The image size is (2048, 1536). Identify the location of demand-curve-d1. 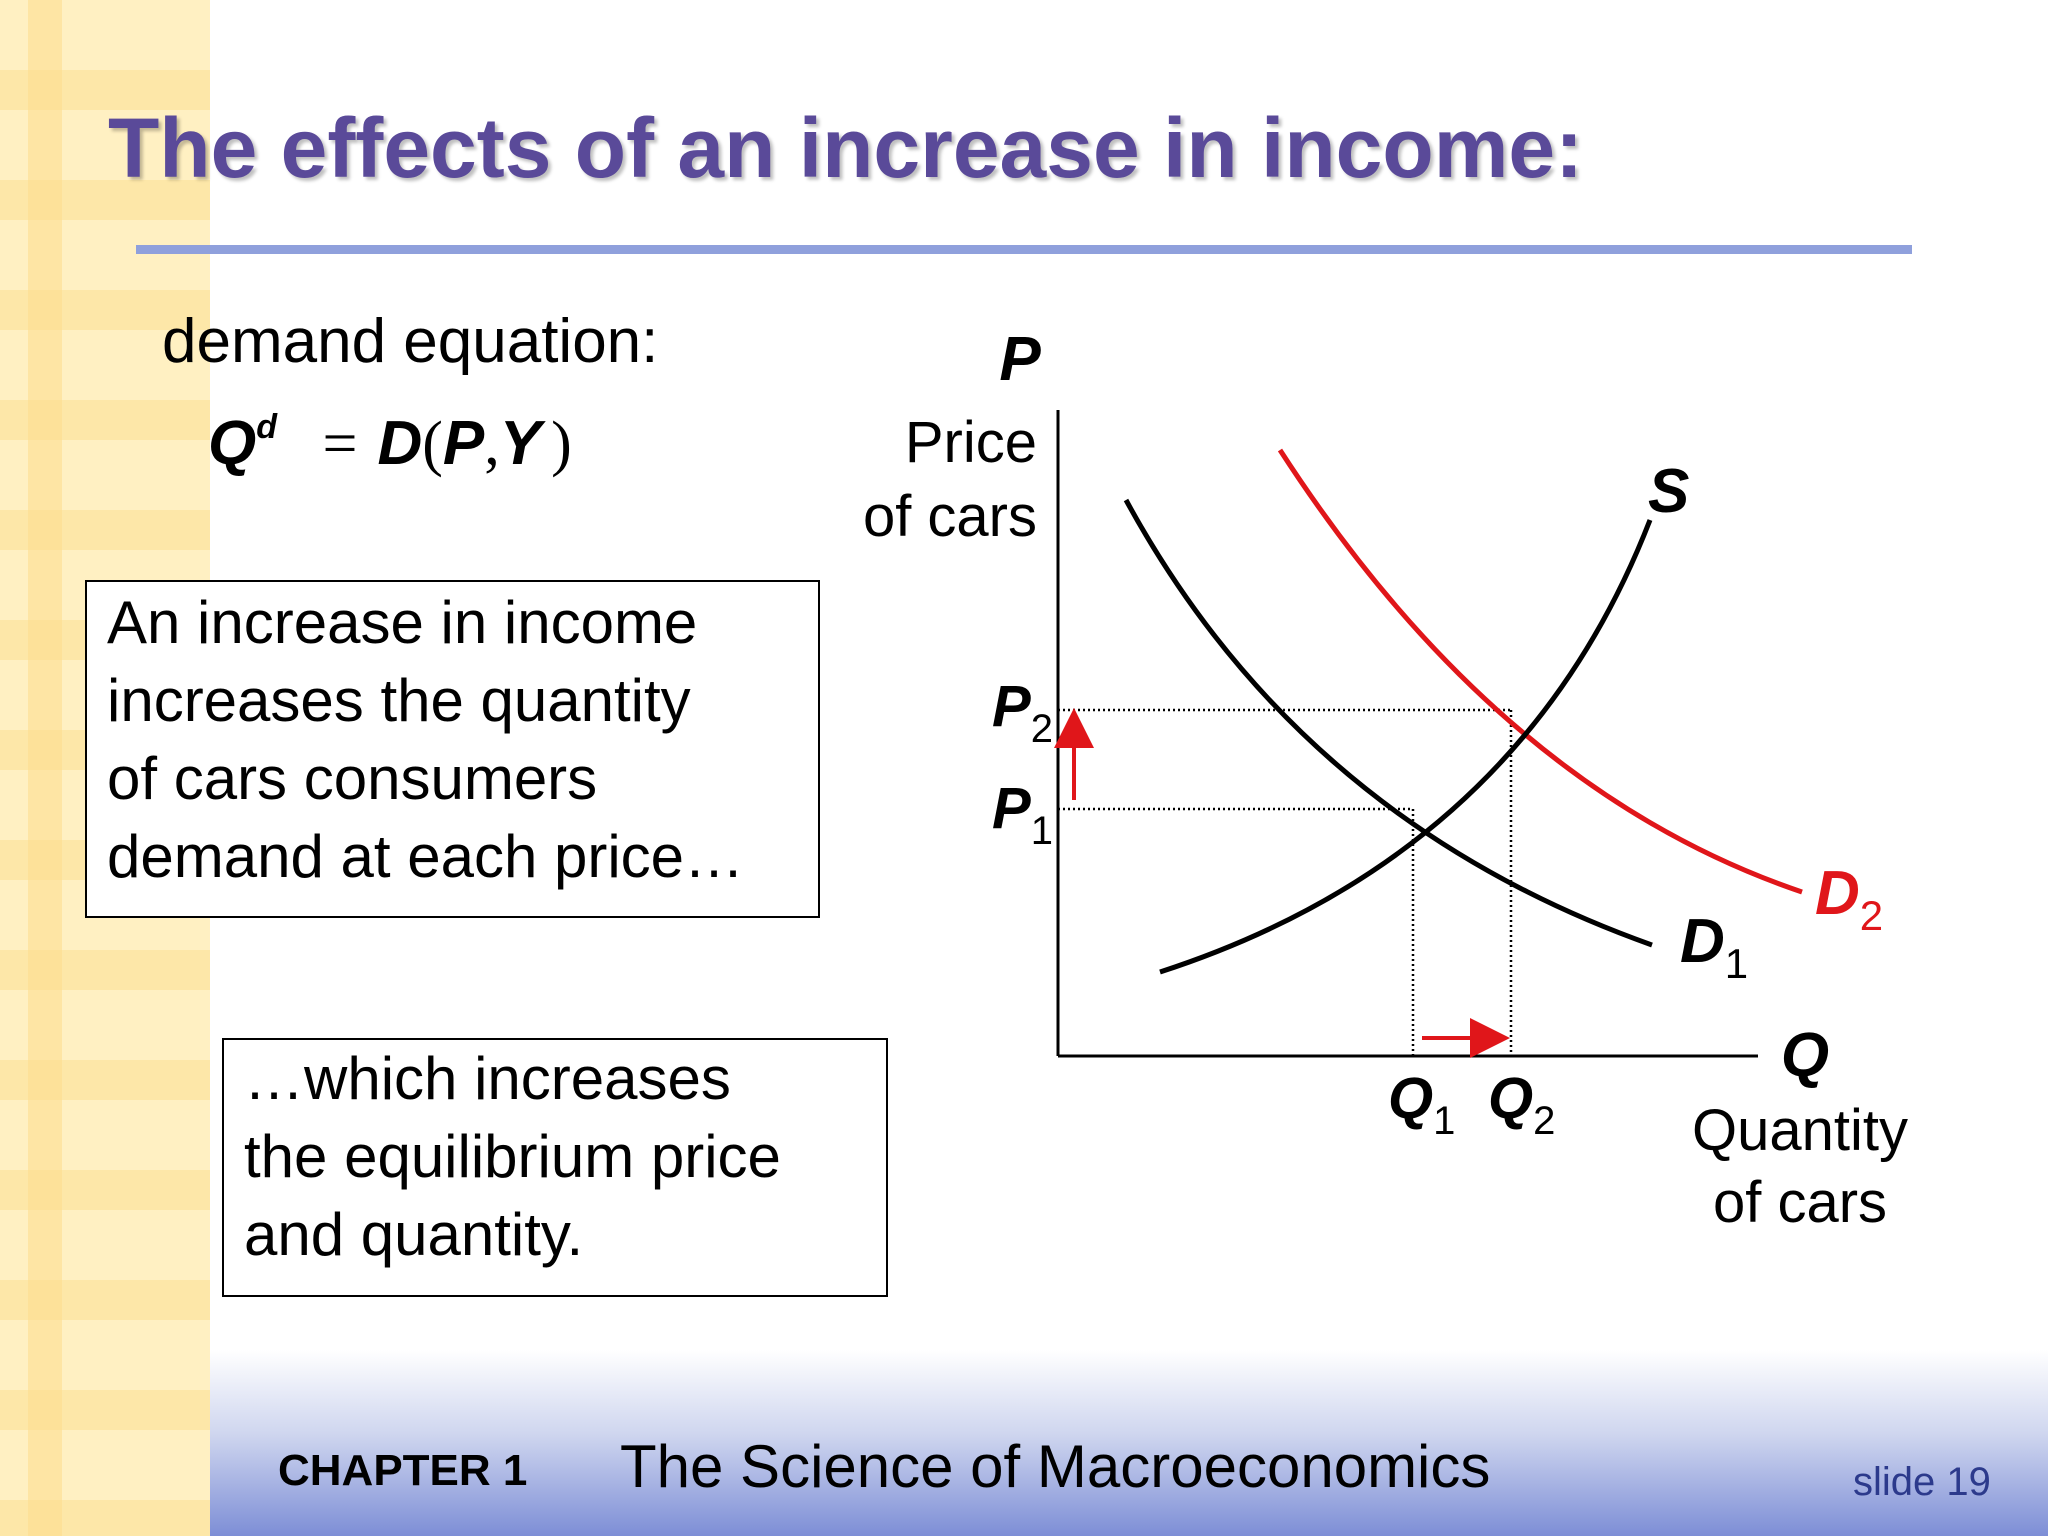
(1388, 723).